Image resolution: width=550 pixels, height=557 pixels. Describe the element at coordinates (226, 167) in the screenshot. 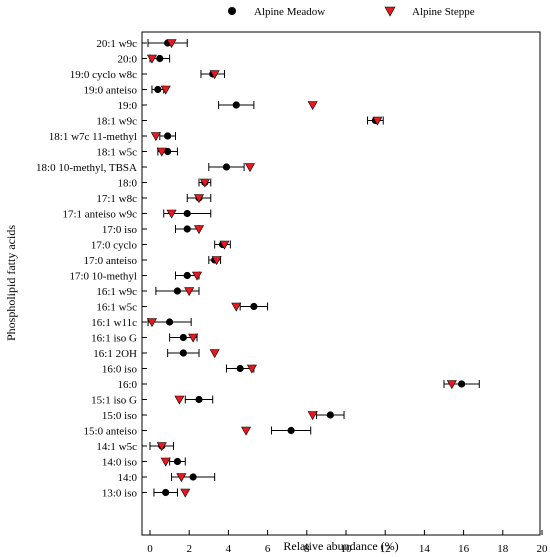

I see `alpine-meadow-marker-18-0-10-methyl-tbsa` at that location.